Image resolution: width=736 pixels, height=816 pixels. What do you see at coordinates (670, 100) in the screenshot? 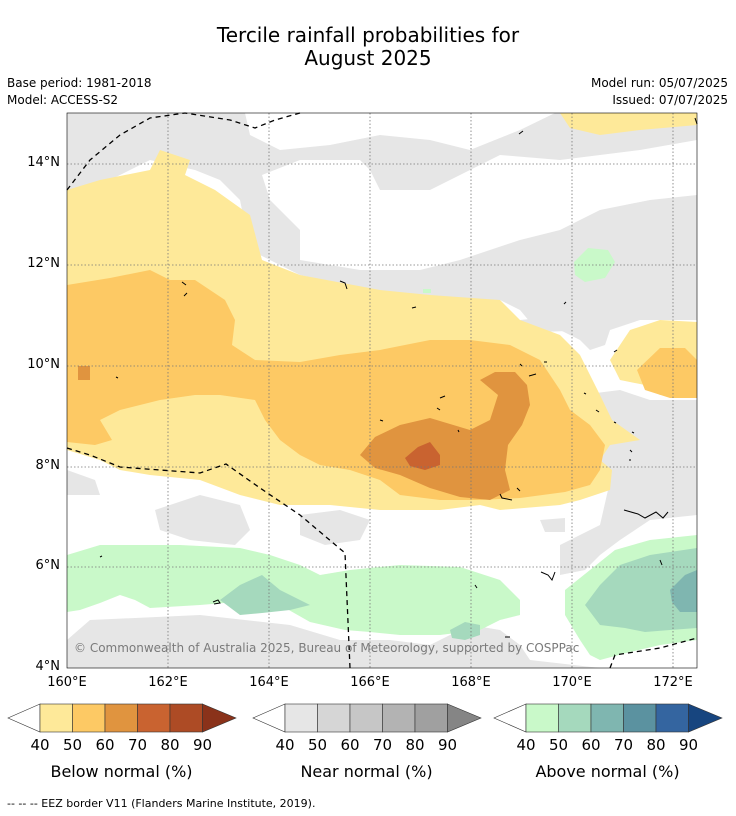
I see `issued-date: Issued: 07/07/2025` at bounding box center [670, 100].